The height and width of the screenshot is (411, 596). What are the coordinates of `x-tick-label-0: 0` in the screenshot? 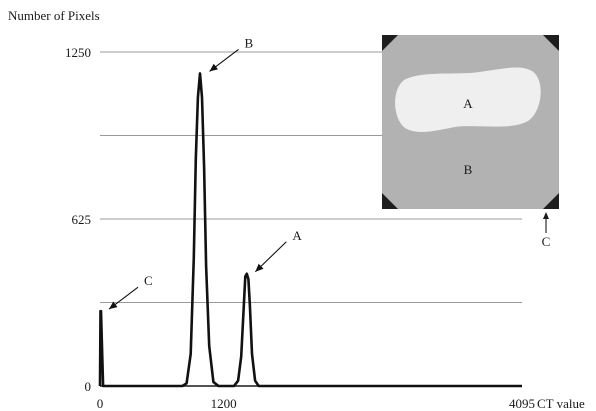 It's located at (100, 403).